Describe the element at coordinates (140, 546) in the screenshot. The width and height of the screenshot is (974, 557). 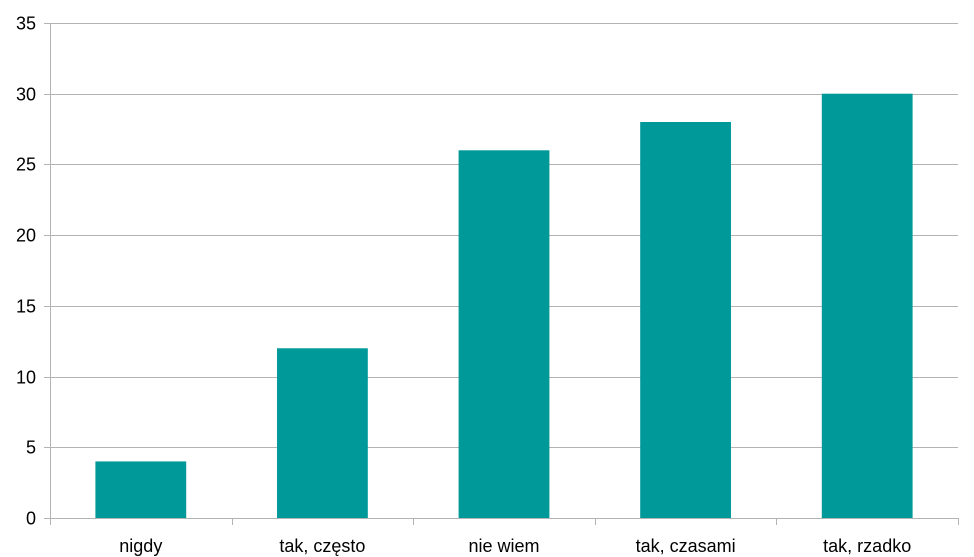
I see `x-tick-label: nigdy` at that location.